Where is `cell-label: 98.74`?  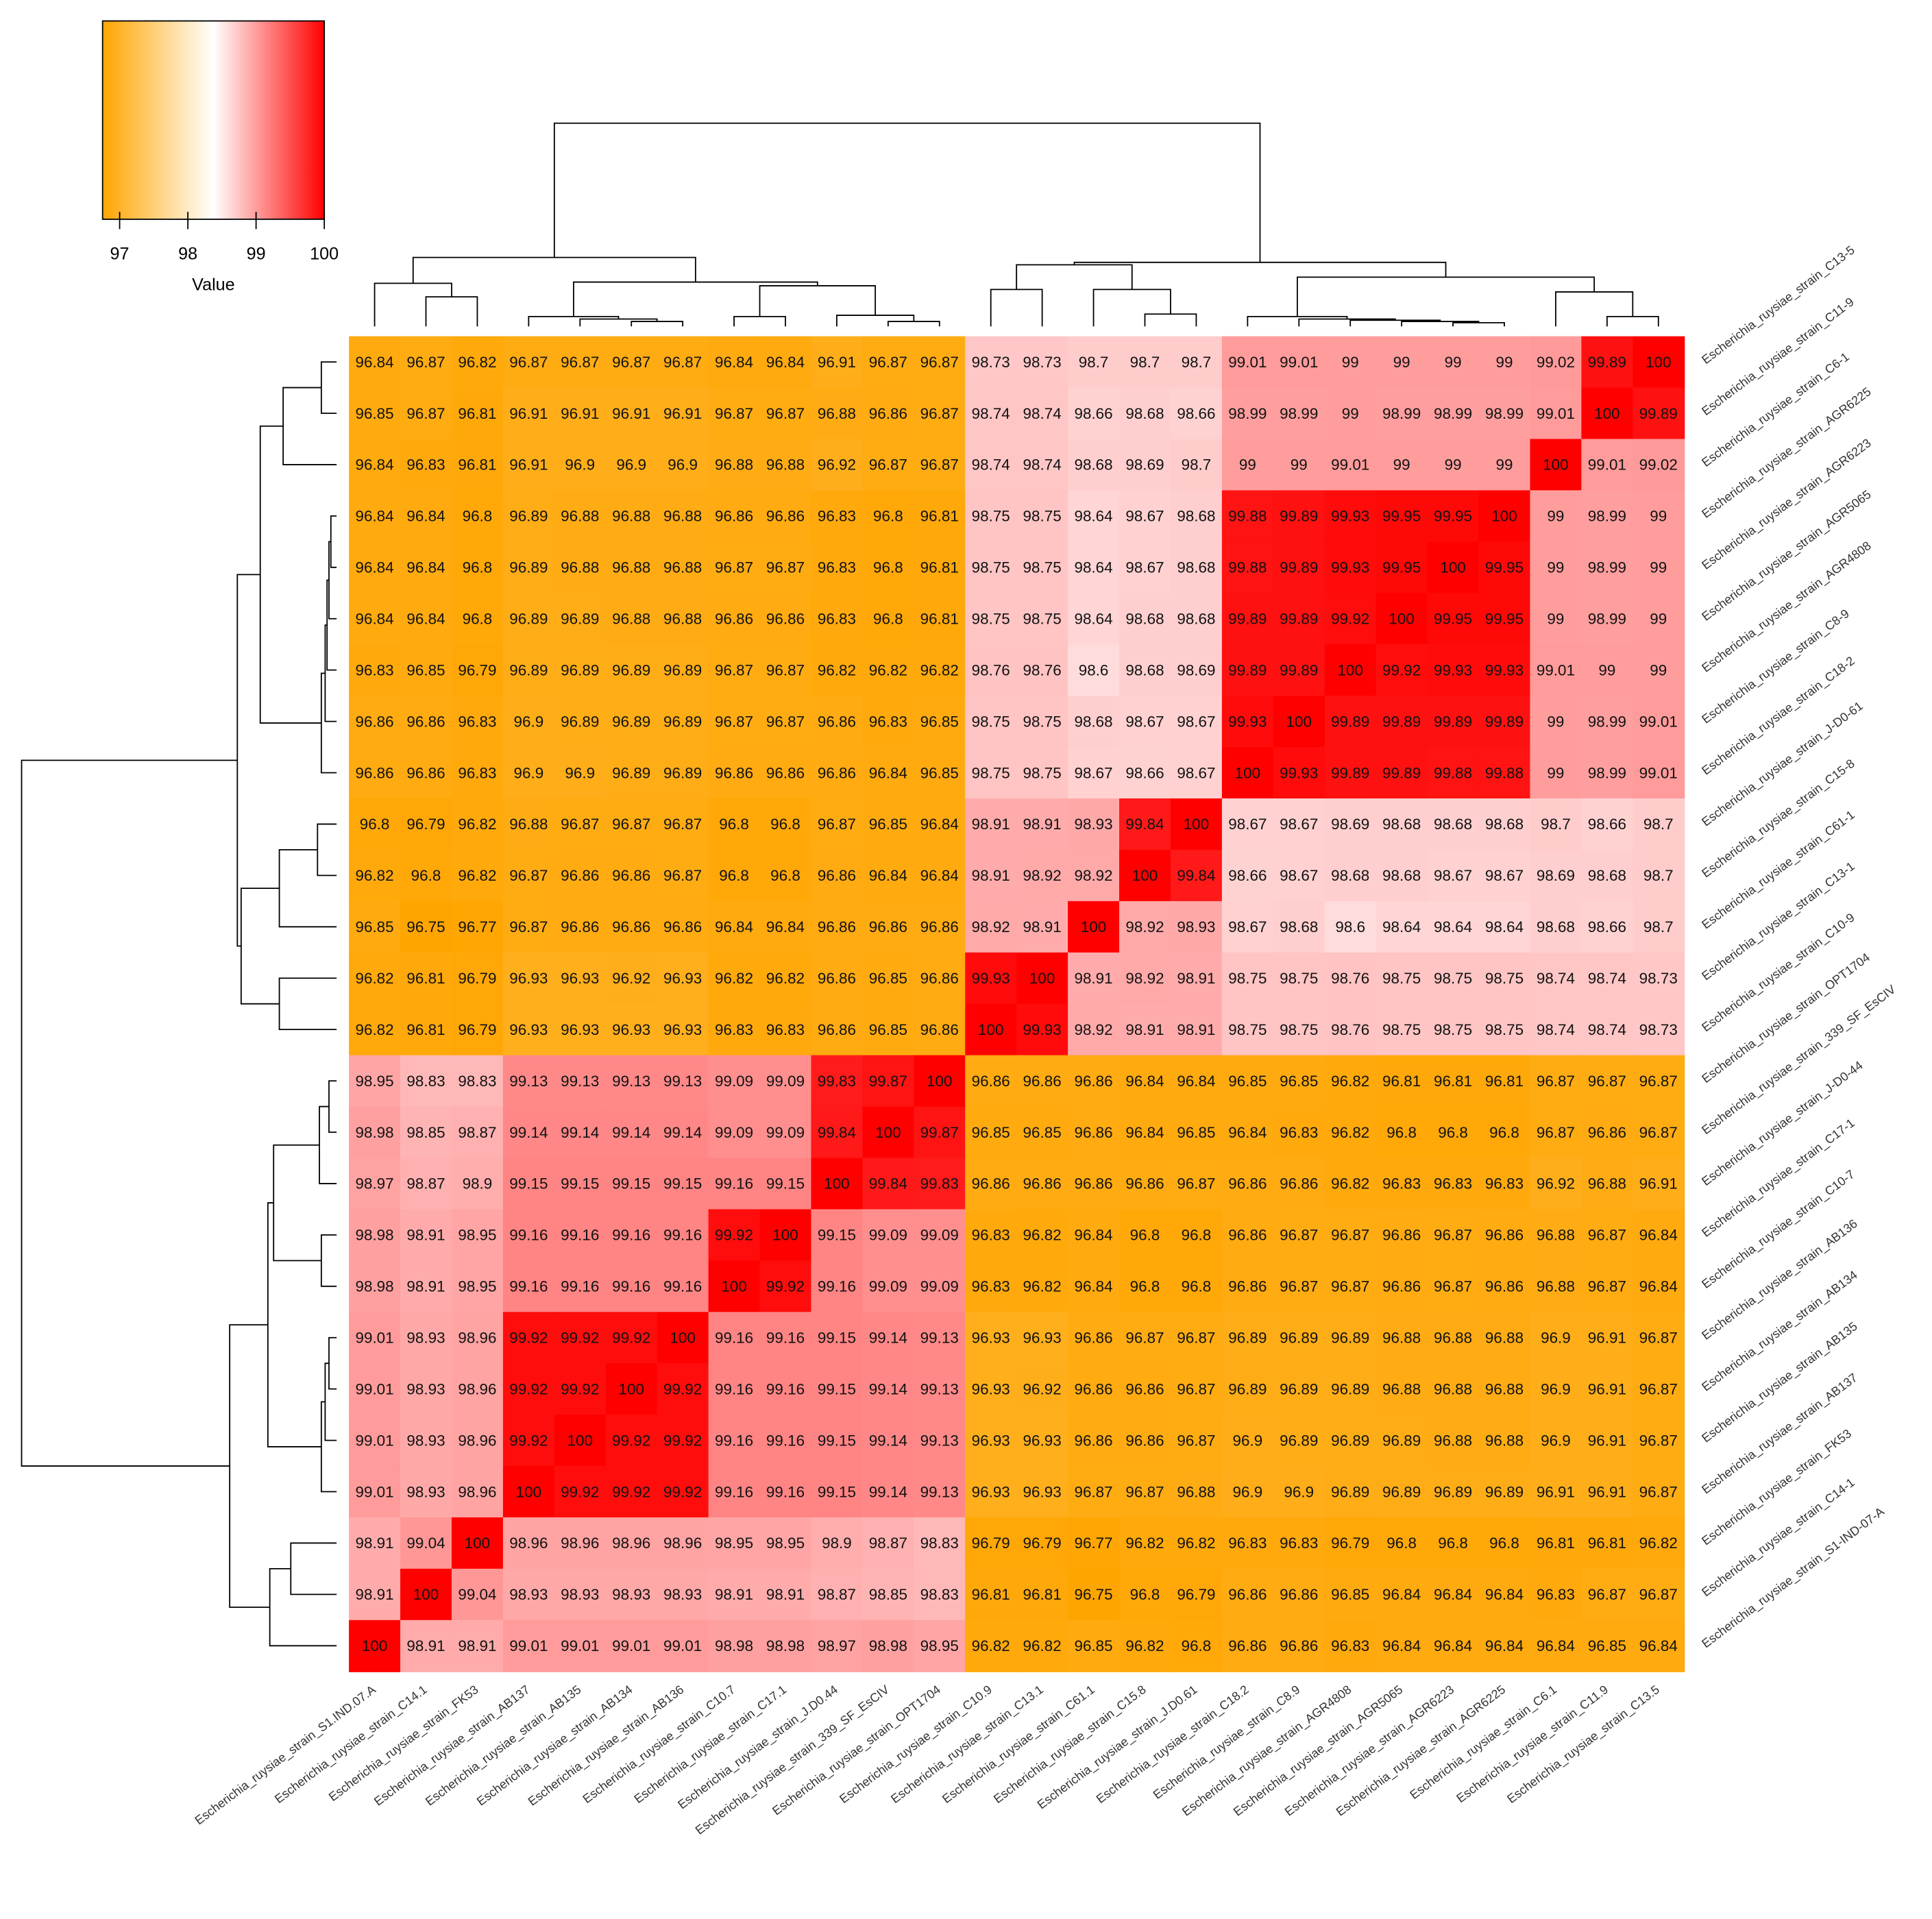
cell-label: 98.74 is located at coordinates (1556, 1029).